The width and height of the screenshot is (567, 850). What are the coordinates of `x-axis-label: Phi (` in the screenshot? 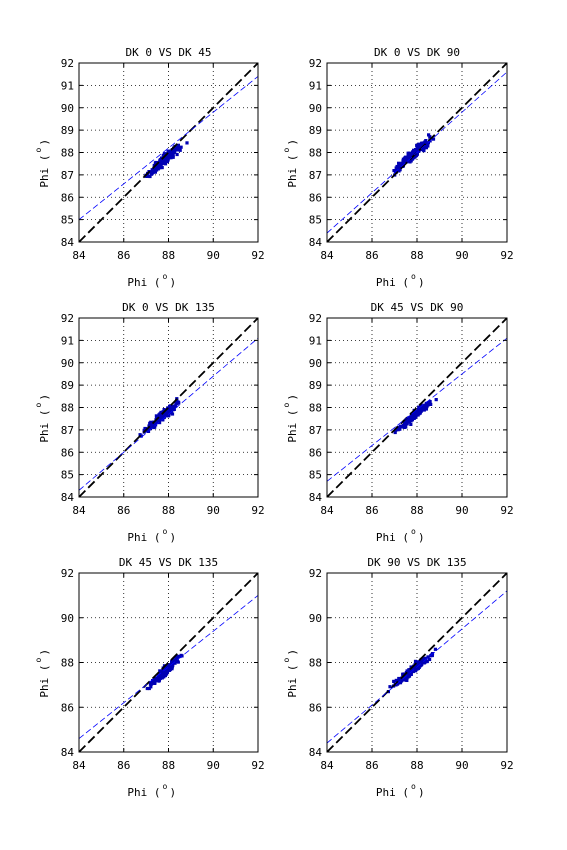 It's located at (392, 537).